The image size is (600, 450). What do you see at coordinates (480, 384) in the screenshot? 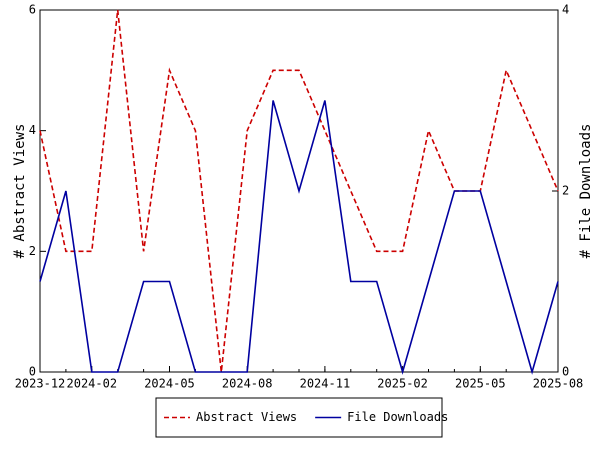
I see `x-tick-label: 2025-05` at bounding box center [480, 384].